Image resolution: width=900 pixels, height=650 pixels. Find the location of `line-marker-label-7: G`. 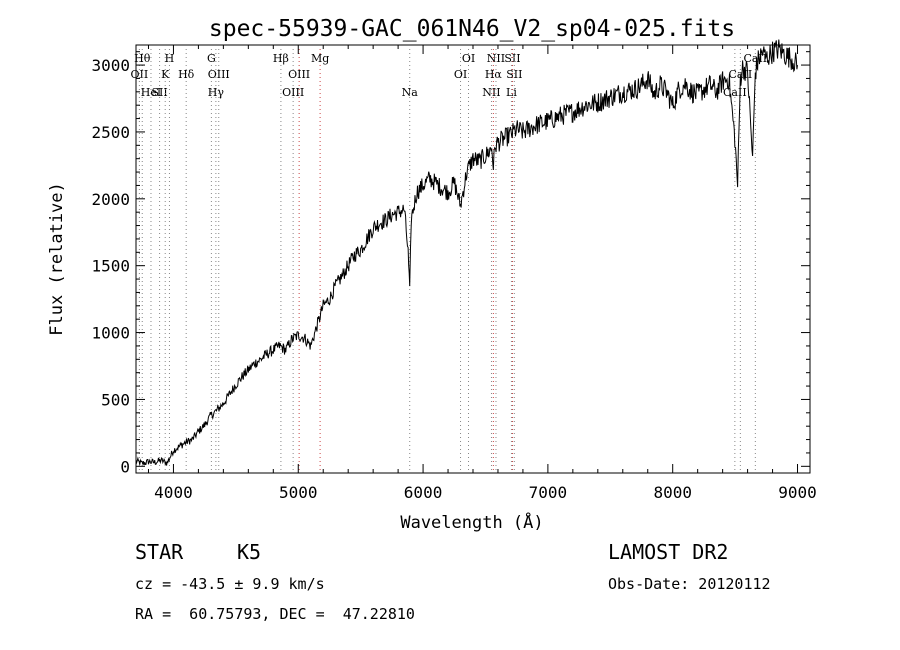

line-marker-label-7: G is located at coordinates (211, 58).